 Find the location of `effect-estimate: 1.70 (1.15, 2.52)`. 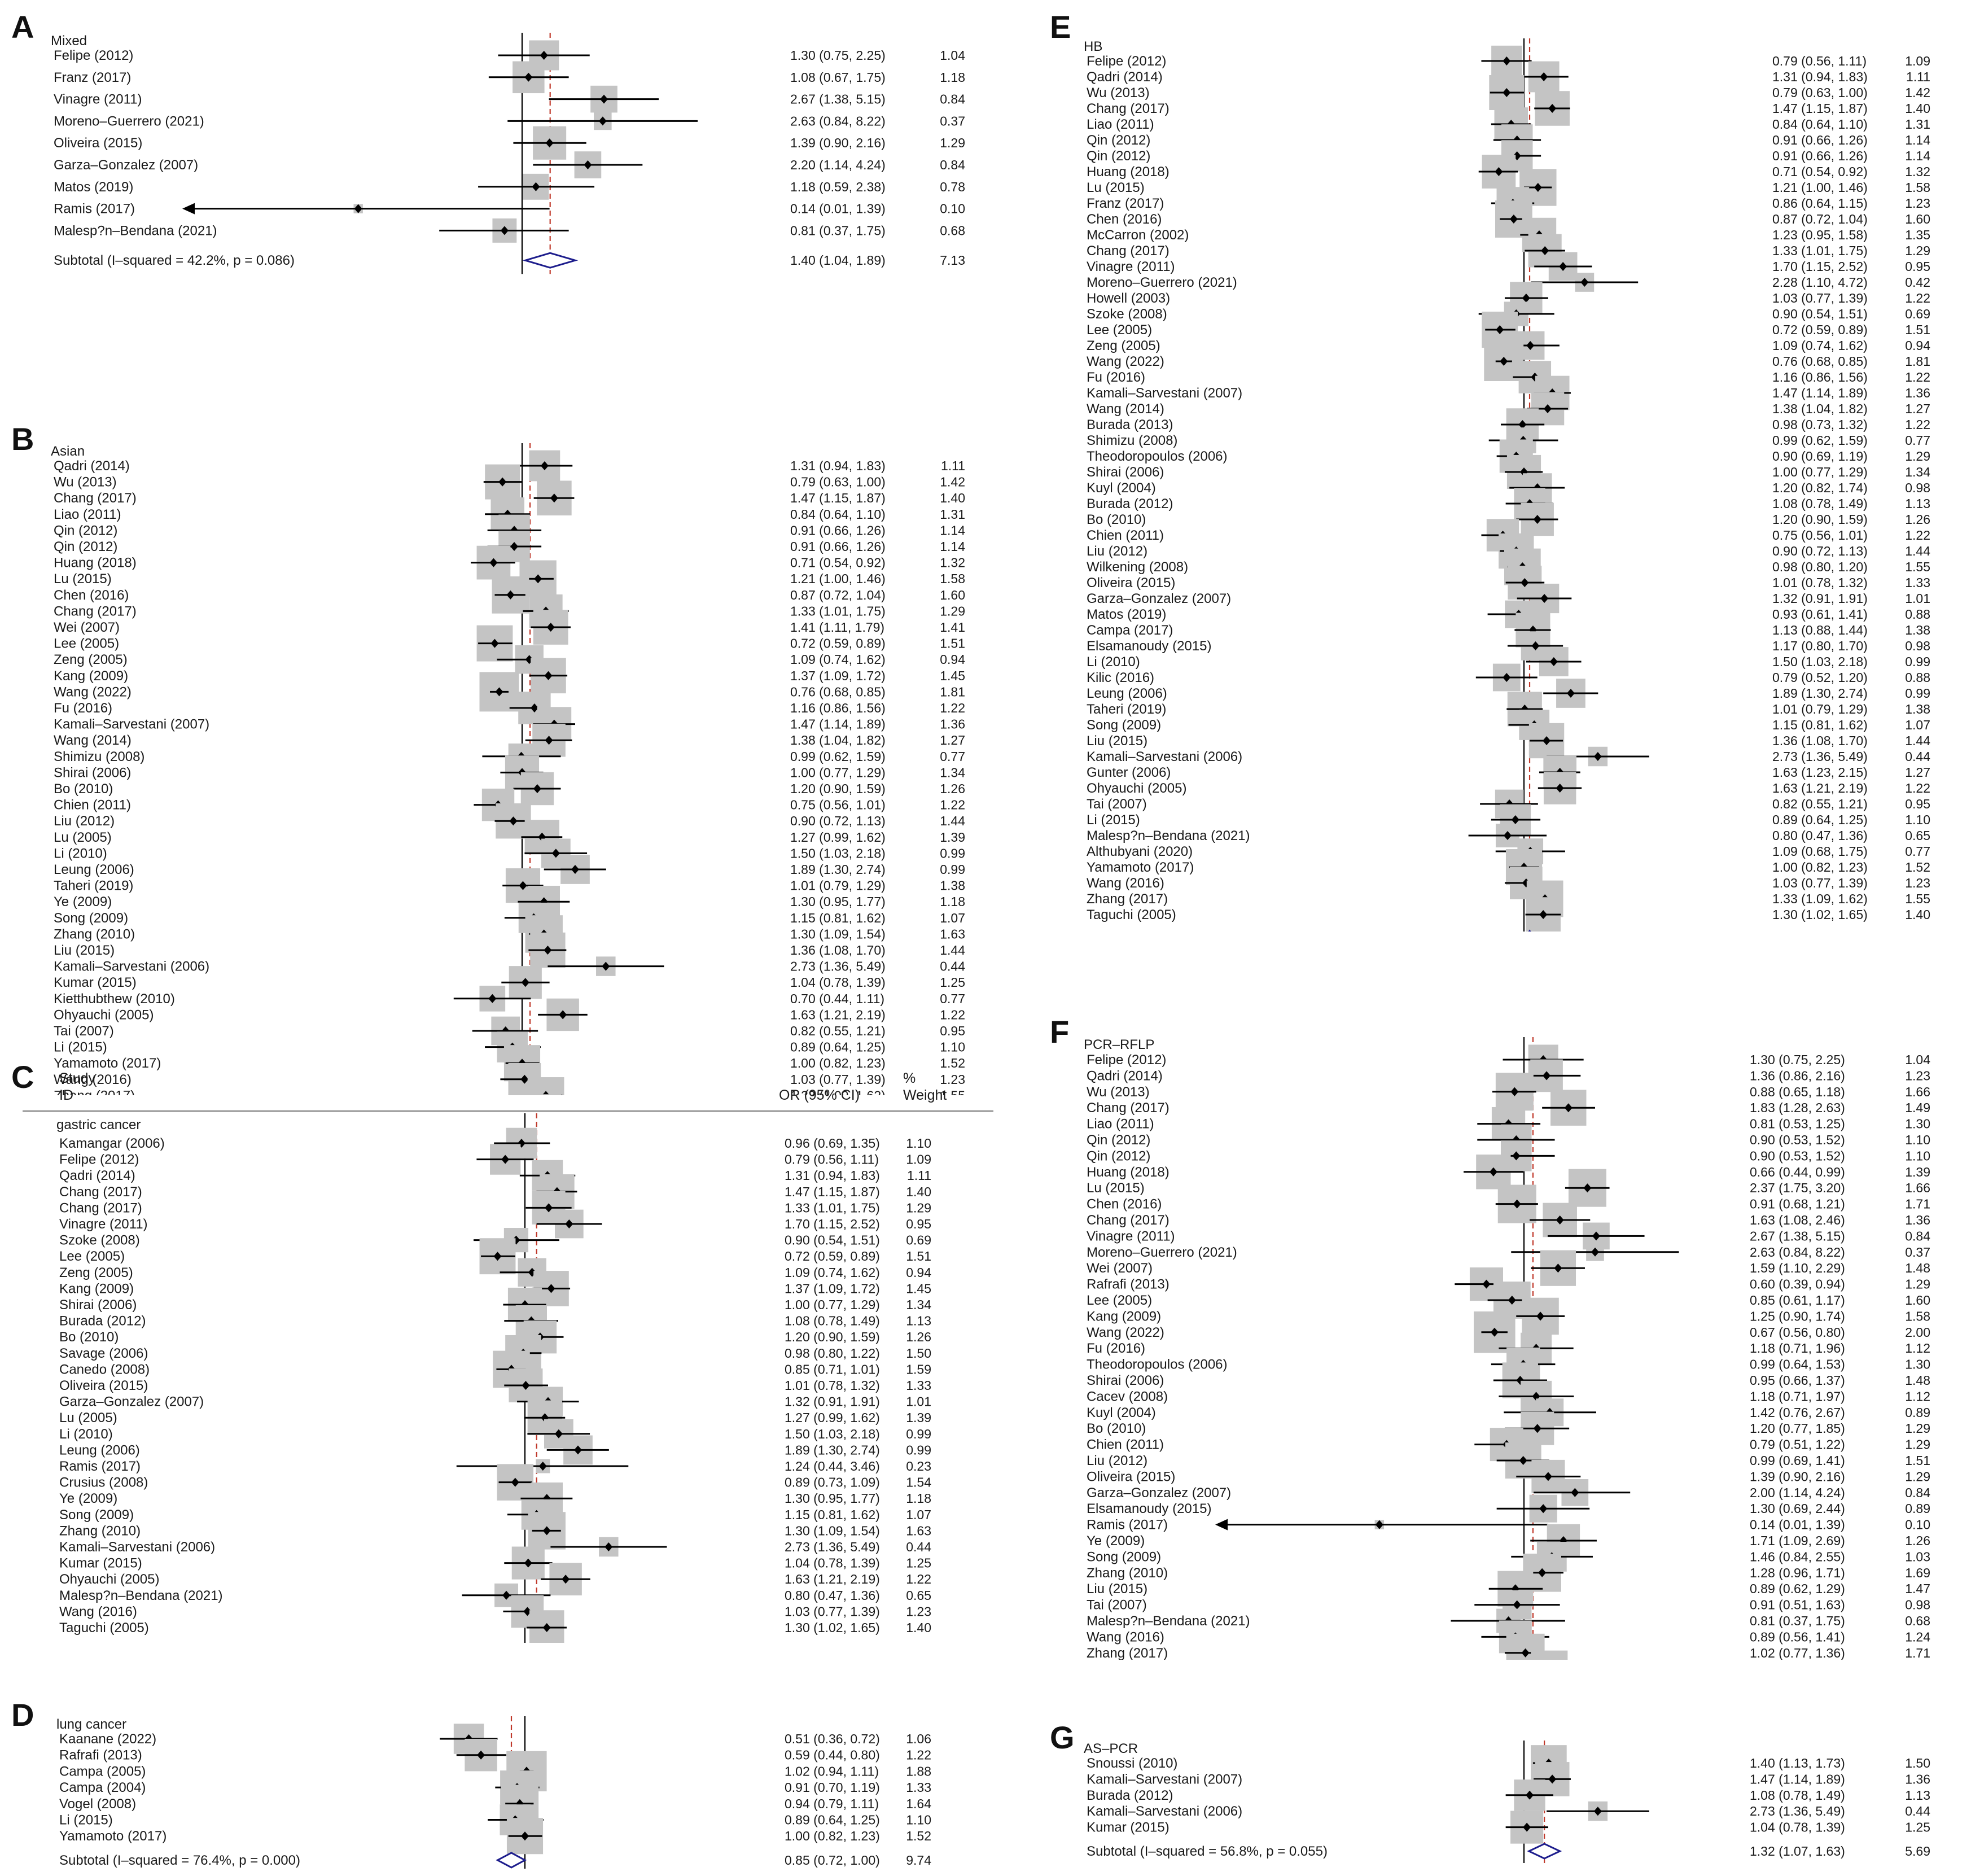

effect-estimate: 1.70 (1.15, 2.52) is located at coordinates (1820, 266).